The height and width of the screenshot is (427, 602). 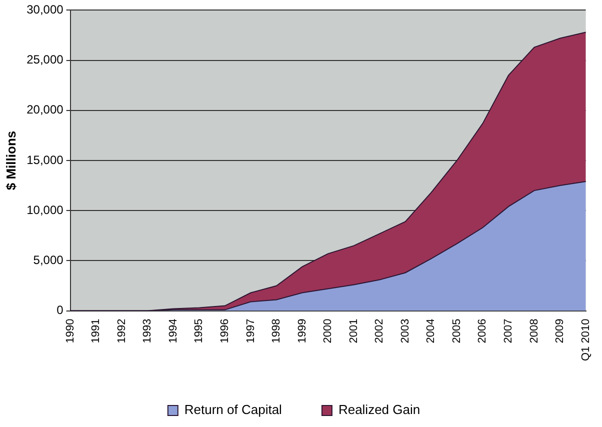 What do you see at coordinates (122, 331) in the screenshot?
I see `x-tick-label: 1992` at bounding box center [122, 331].